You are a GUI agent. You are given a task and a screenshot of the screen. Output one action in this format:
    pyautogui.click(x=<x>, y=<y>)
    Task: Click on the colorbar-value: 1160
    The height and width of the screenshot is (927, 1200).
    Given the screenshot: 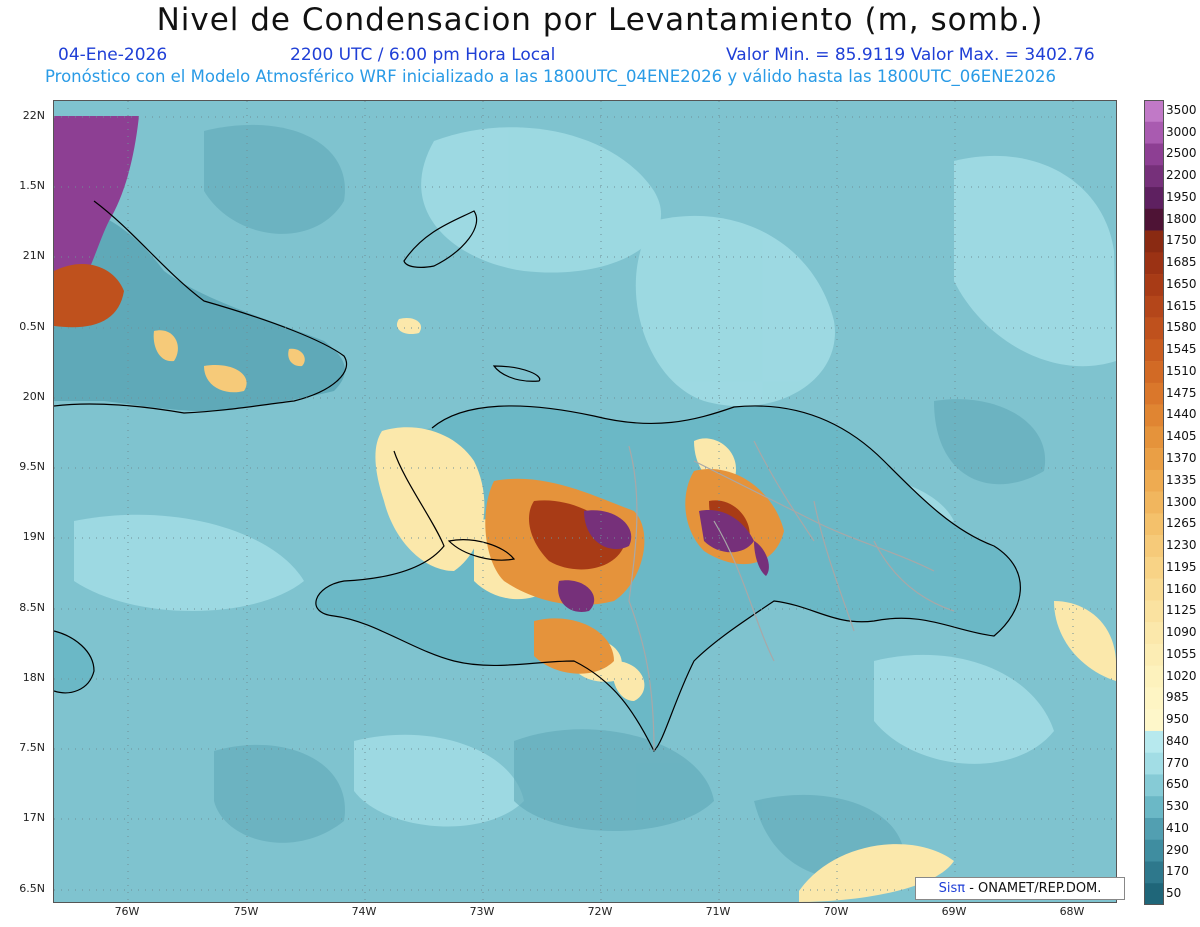 What is the action you would take?
    pyautogui.click(x=1181, y=588)
    